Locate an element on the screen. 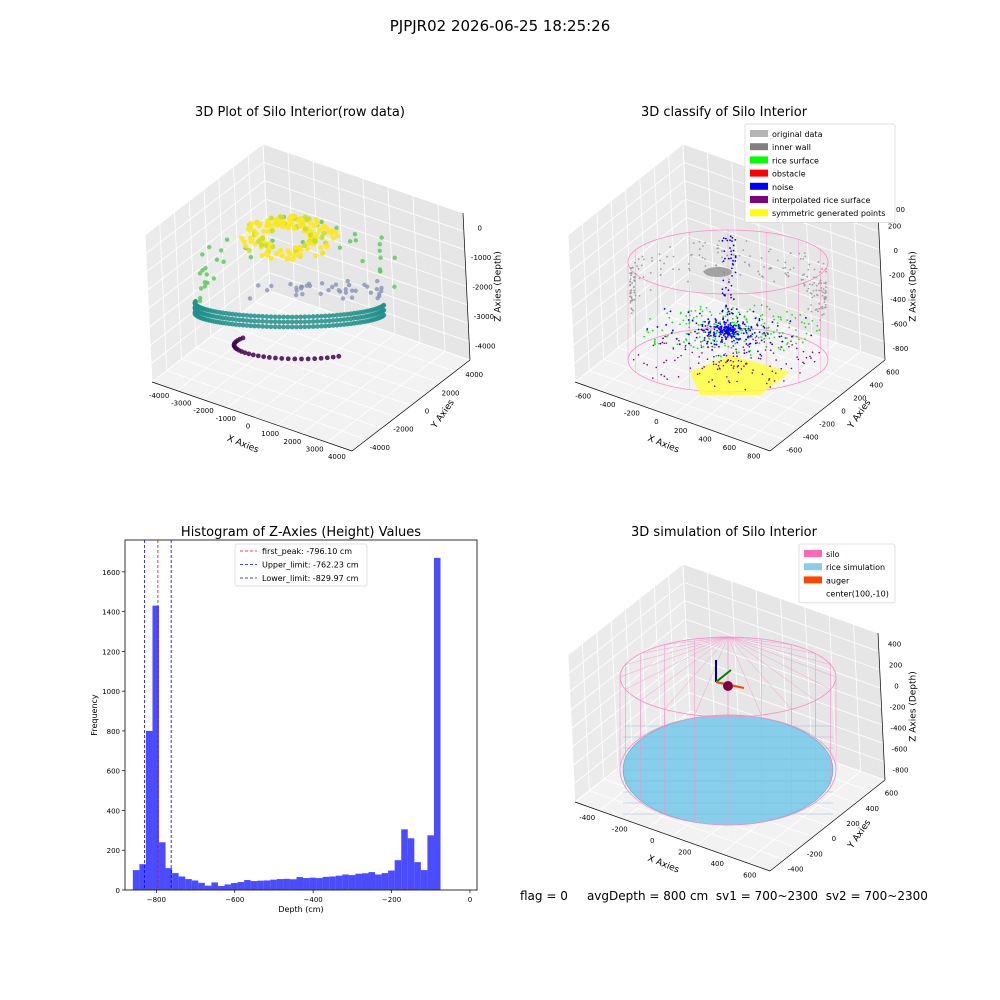  x-tick-label: 400 is located at coordinates (704, 439).